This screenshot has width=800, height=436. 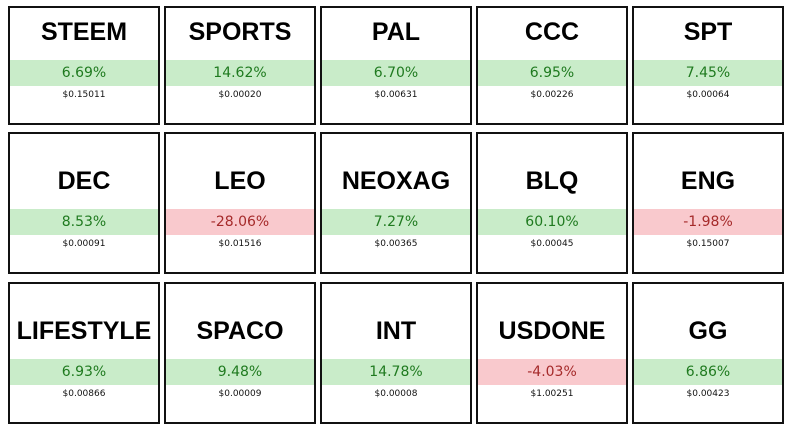 What do you see at coordinates (240, 353) in the screenshot?
I see `token-tile: SPACO 9.48% $0.00009` at bounding box center [240, 353].